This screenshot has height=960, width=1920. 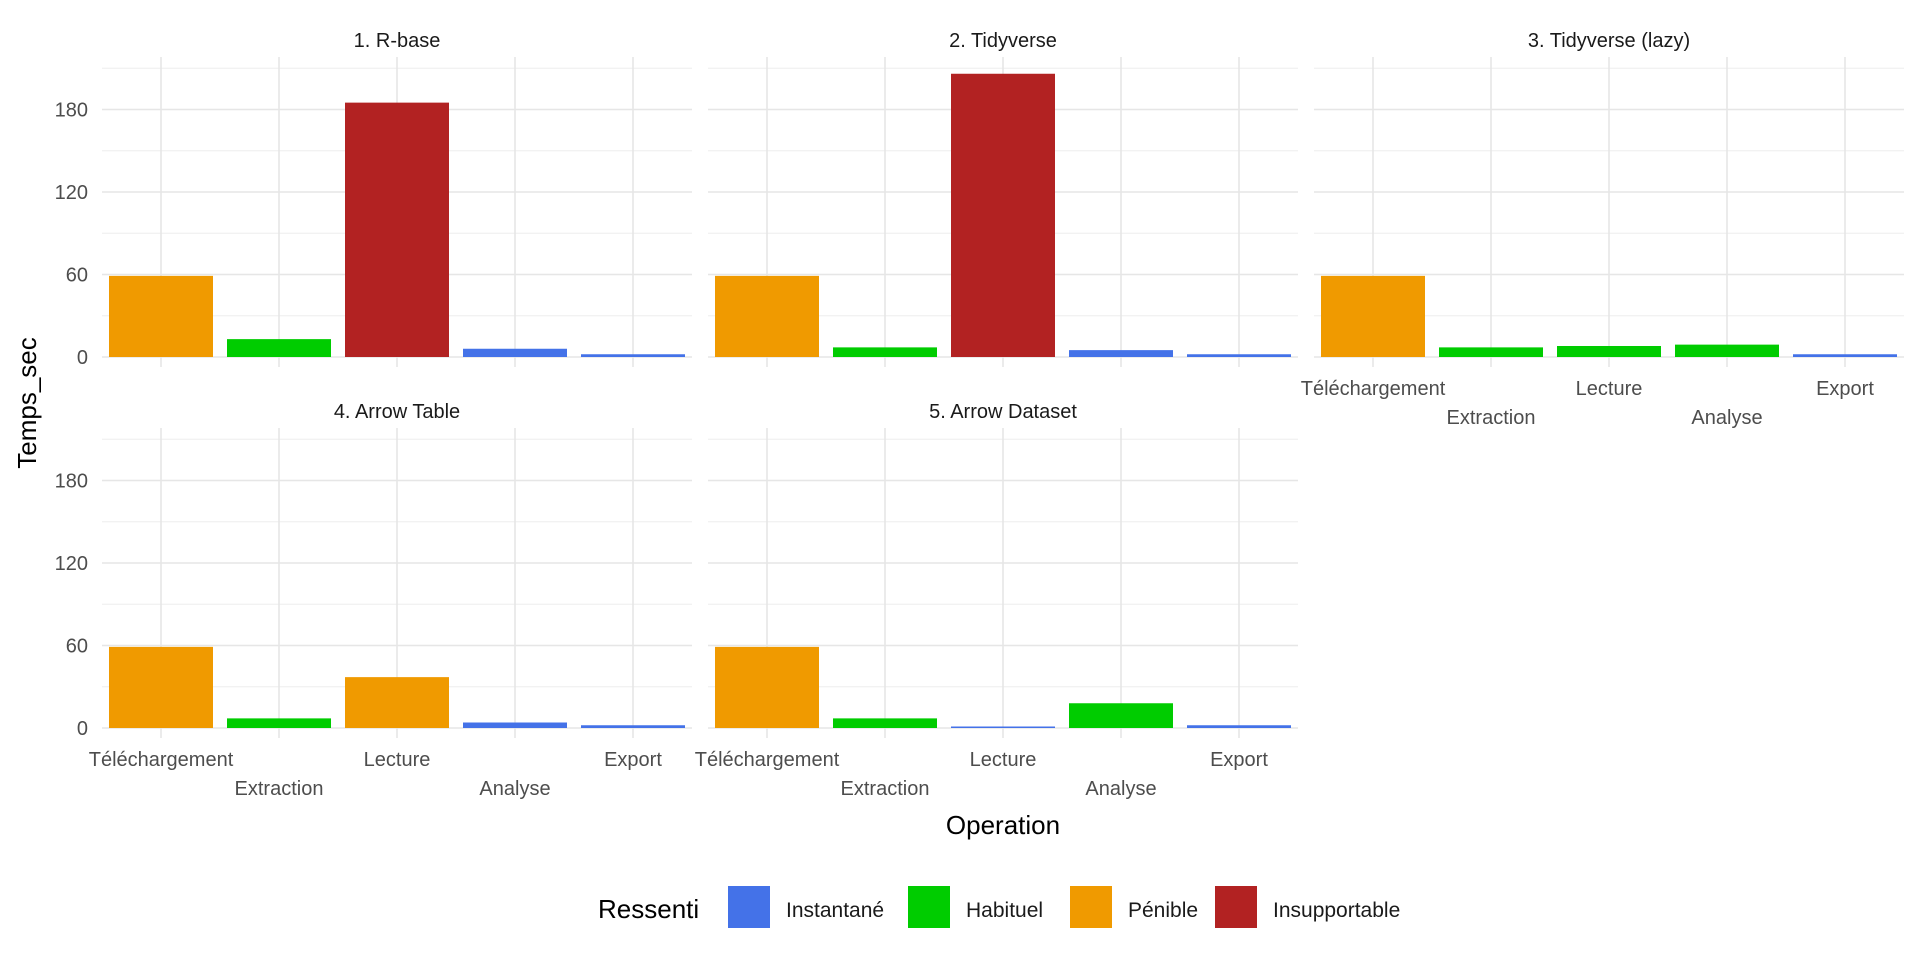 What do you see at coordinates (1003, 825) in the screenshot?
I see `x-axis-title: Operation` at bounding box center [1003, 825].